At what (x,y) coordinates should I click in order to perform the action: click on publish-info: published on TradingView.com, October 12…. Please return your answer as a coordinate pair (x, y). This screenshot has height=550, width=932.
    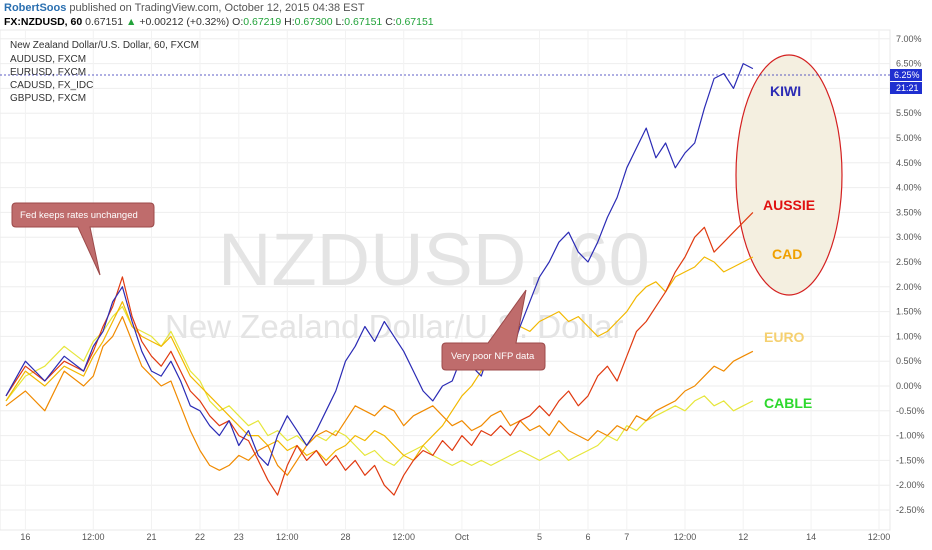
    Looking at the image, I should click on (217, 8).